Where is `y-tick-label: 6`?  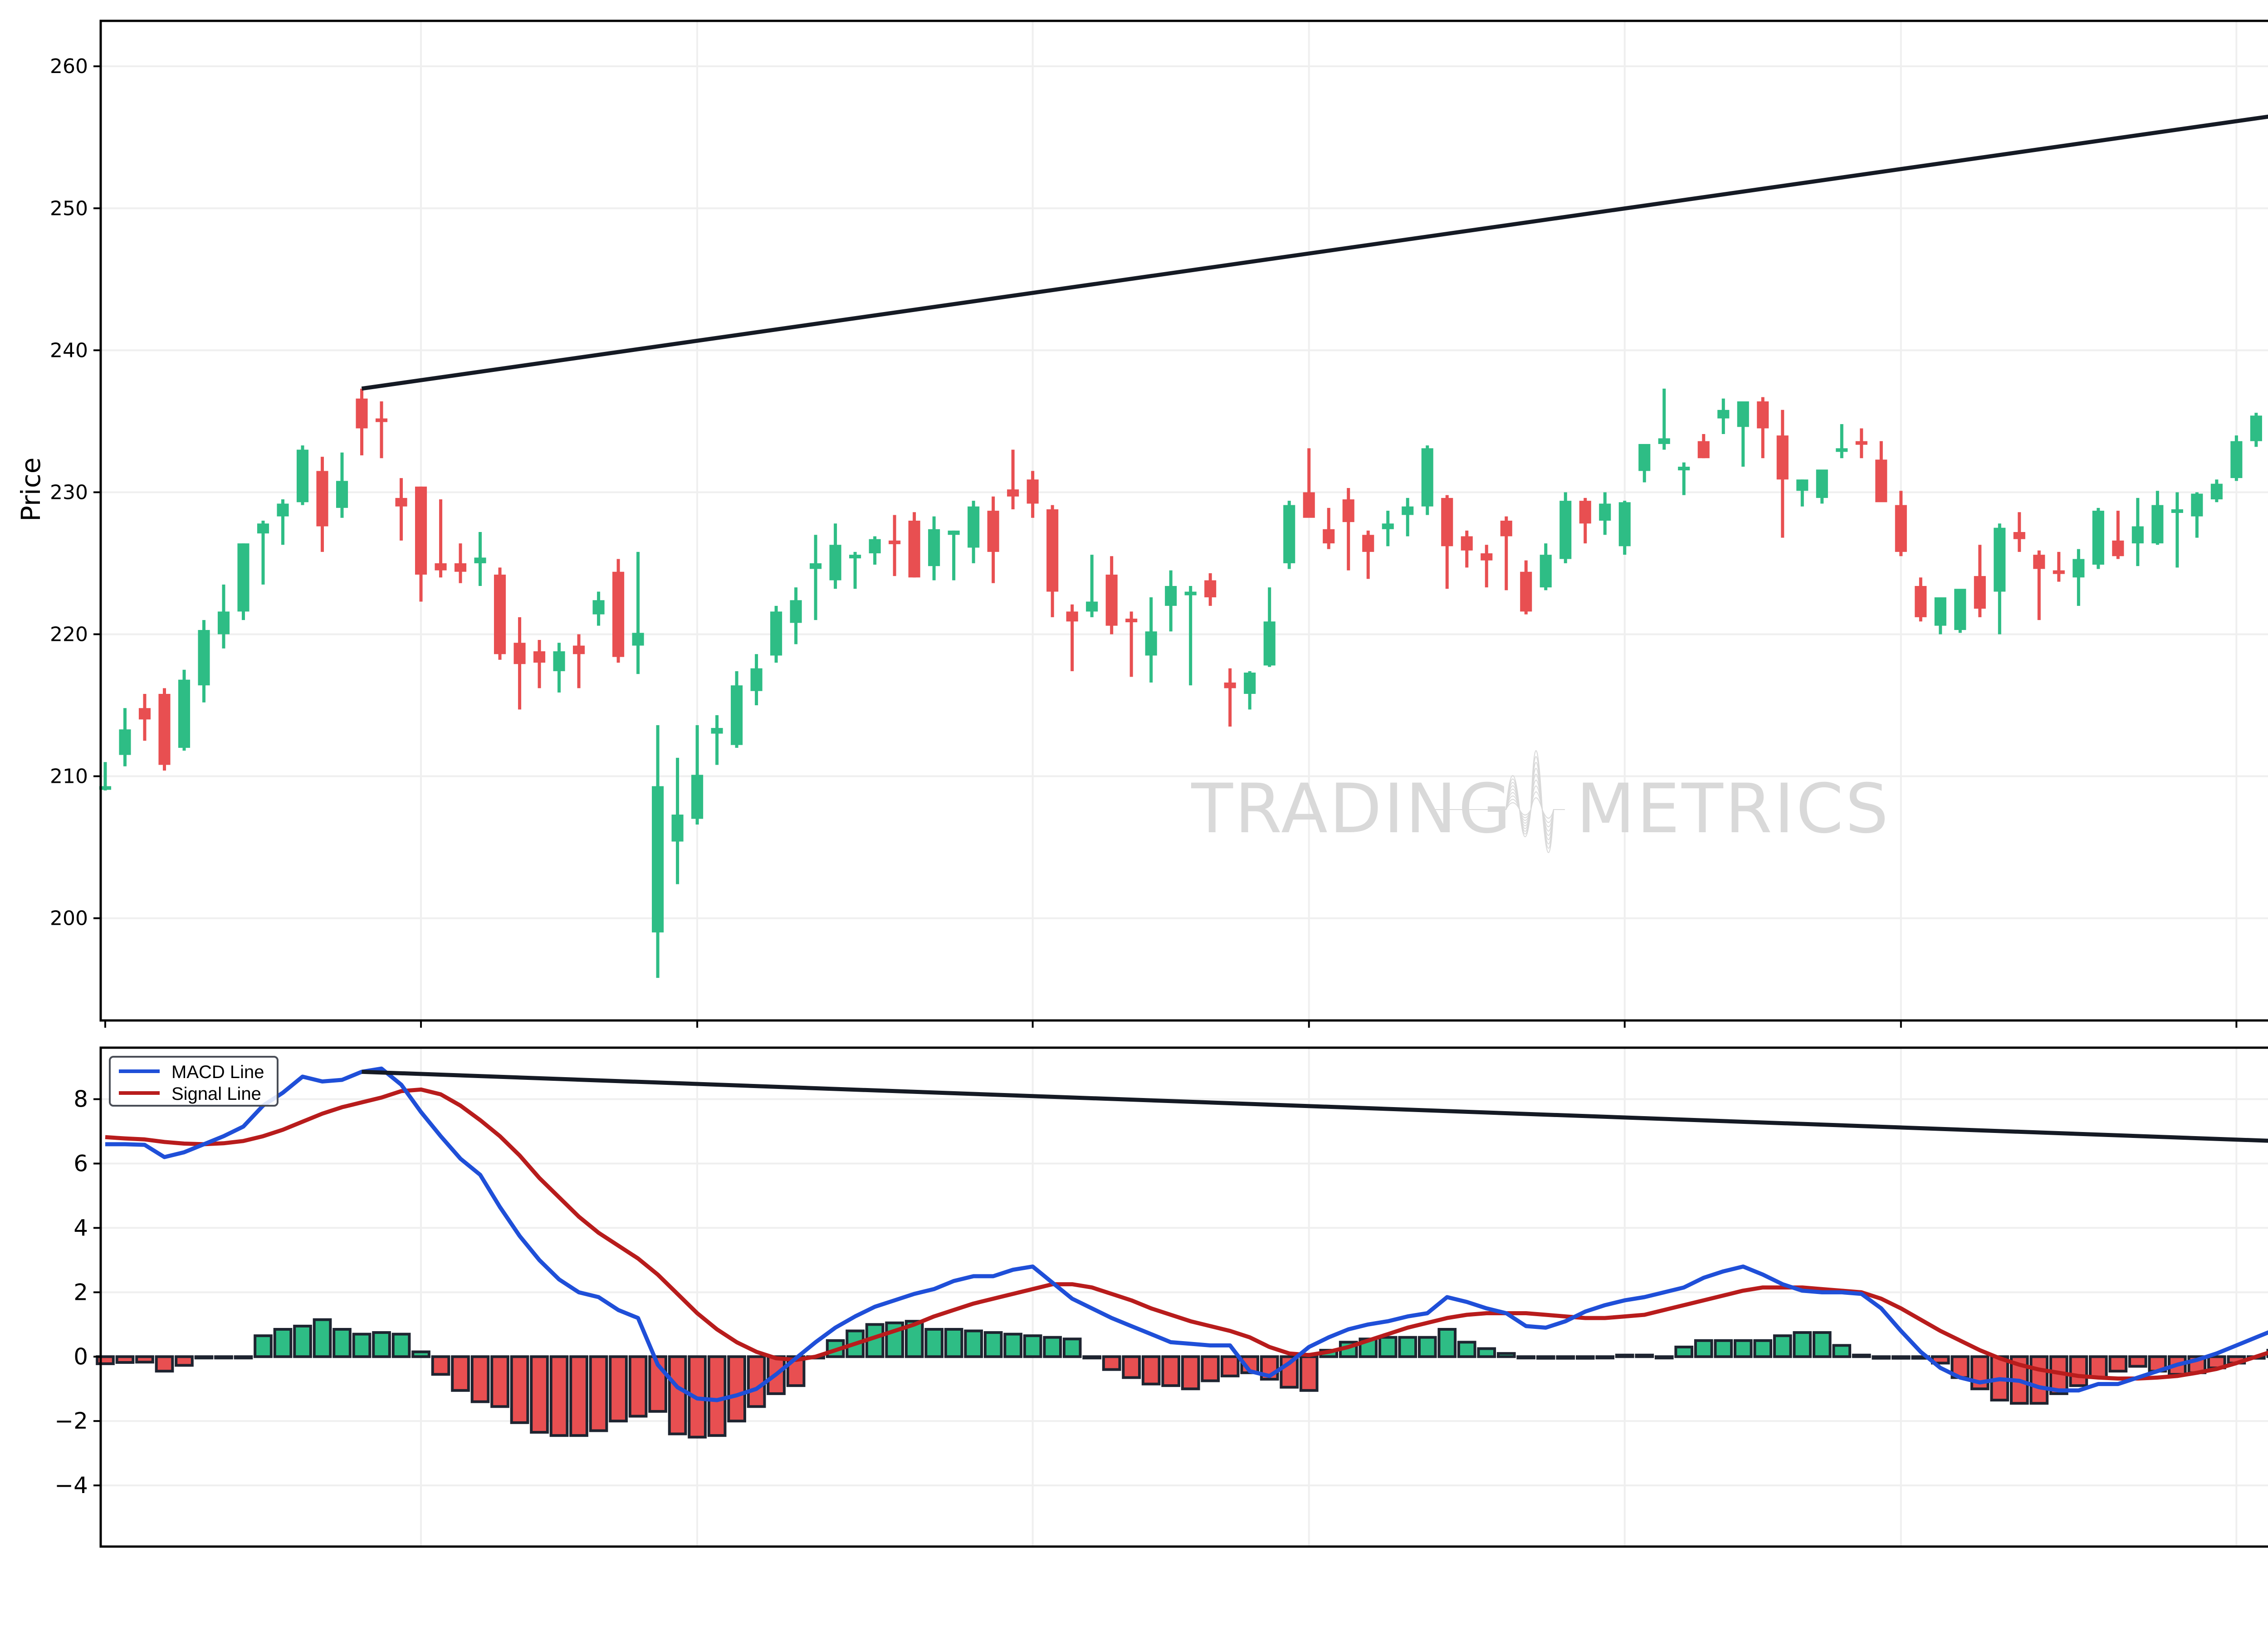
y-tick-label: 6 is located at coordinates (80, 1163).